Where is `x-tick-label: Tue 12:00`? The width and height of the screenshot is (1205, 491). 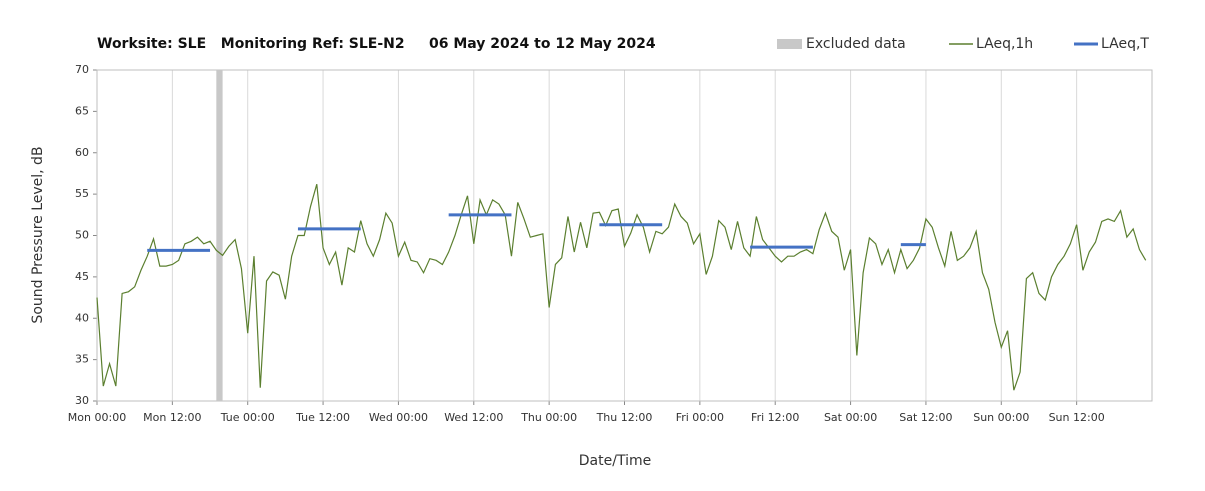
x-tick-label: Tue 12:00 is located at coordinates (322, 417).